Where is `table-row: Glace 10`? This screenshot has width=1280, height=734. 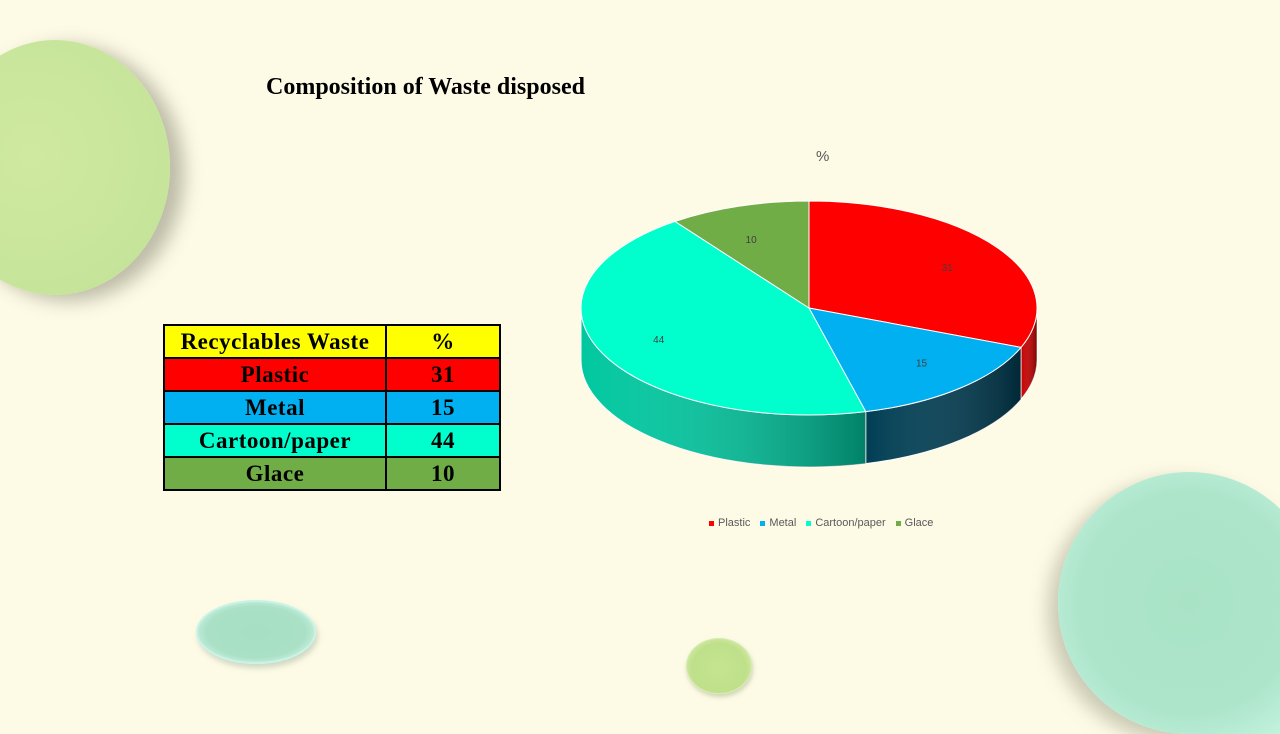
table-row: Glace 10 is located at coordinates (332, 473).